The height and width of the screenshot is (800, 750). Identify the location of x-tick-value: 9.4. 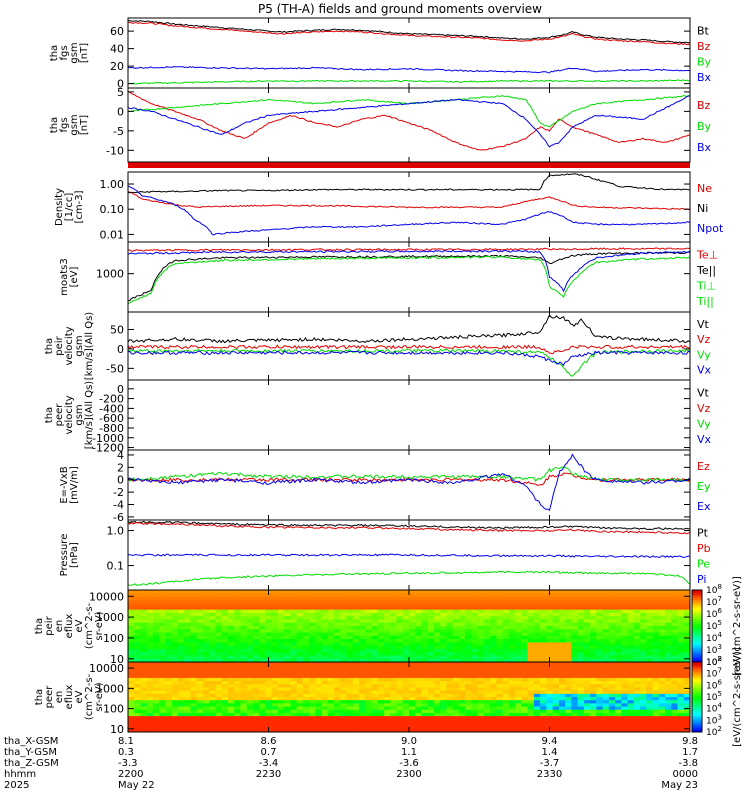
(550, 741).